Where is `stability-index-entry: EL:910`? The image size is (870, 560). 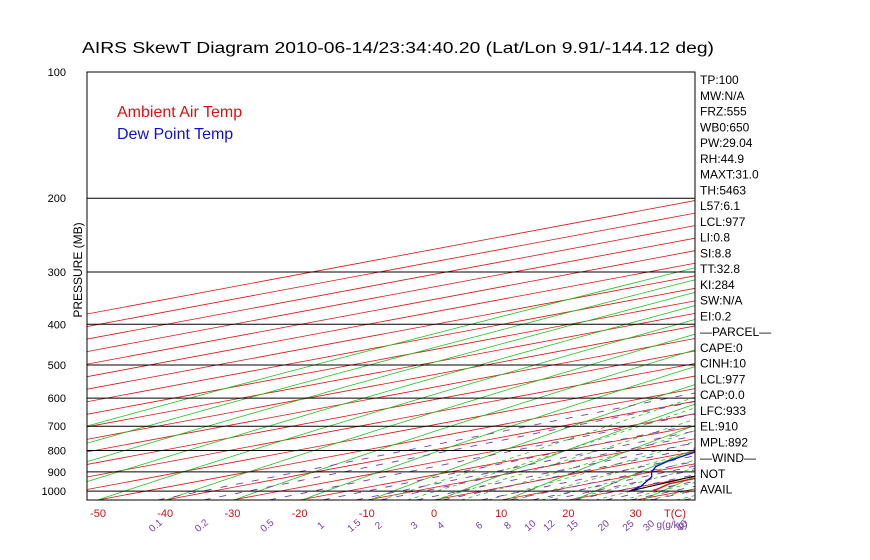
stability-index-entry: EL:910 is located at coordinates (719, 427).